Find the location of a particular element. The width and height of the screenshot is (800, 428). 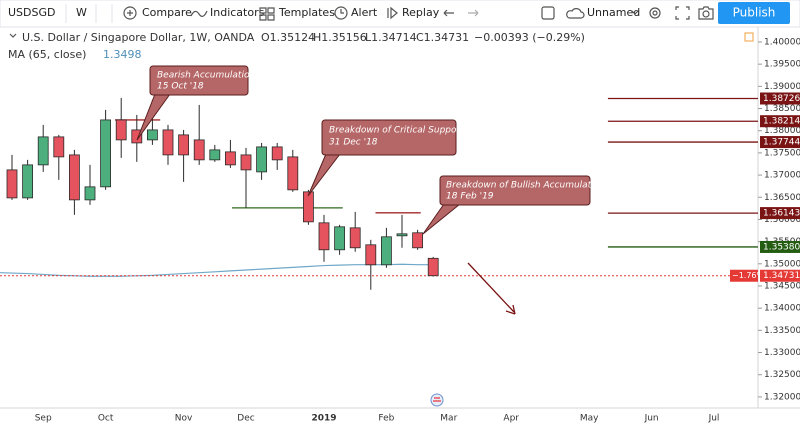

snapshot-icon is located at coordinates (706, 13).